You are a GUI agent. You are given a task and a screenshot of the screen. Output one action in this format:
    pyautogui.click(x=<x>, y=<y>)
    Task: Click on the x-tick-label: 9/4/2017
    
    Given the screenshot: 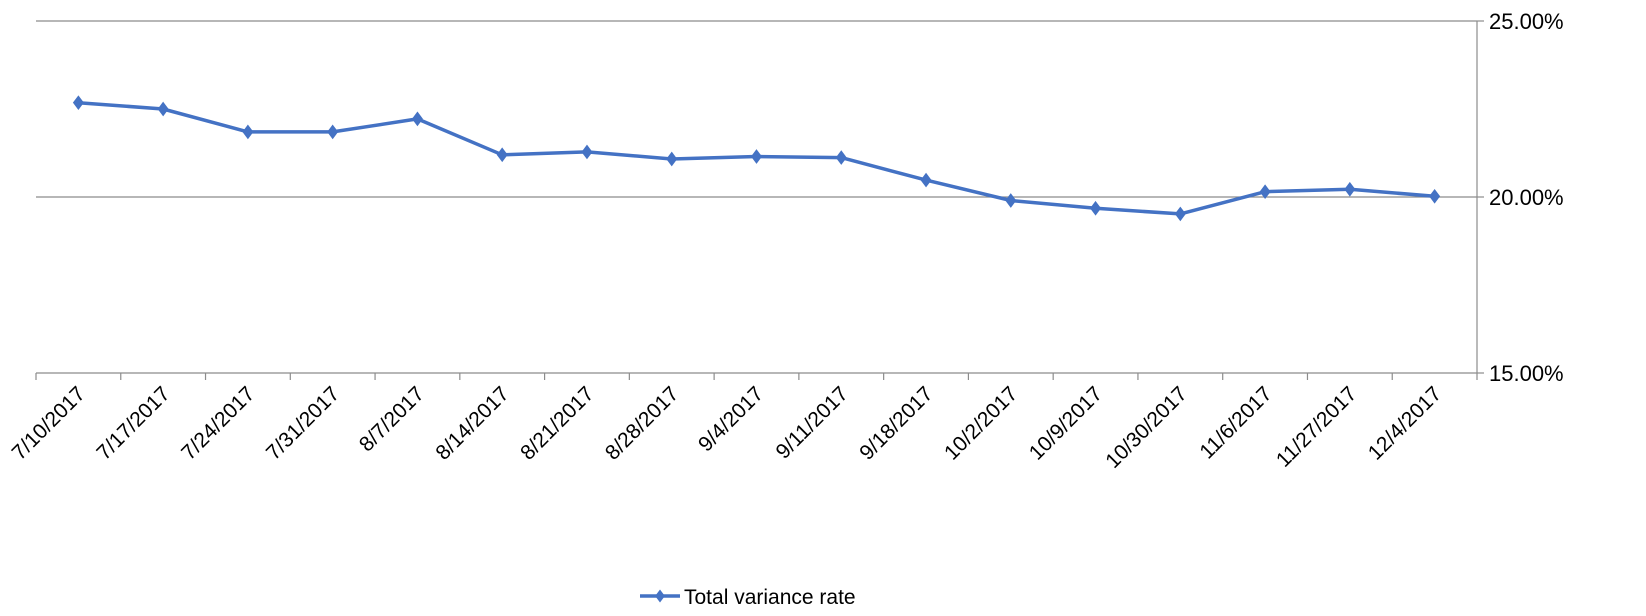 What is the action you would take?
    pyautogui.click(x=731, y=419)
    